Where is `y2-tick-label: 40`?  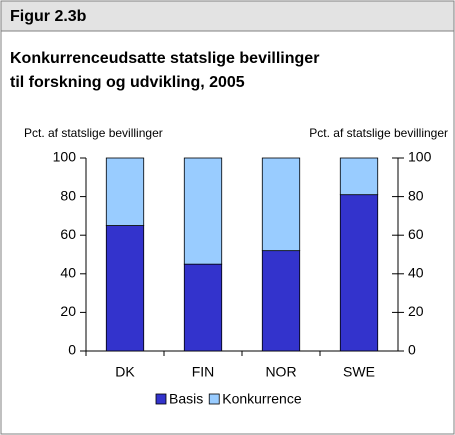
y2-tick-label: 40 is located at coordinates (416, 273).